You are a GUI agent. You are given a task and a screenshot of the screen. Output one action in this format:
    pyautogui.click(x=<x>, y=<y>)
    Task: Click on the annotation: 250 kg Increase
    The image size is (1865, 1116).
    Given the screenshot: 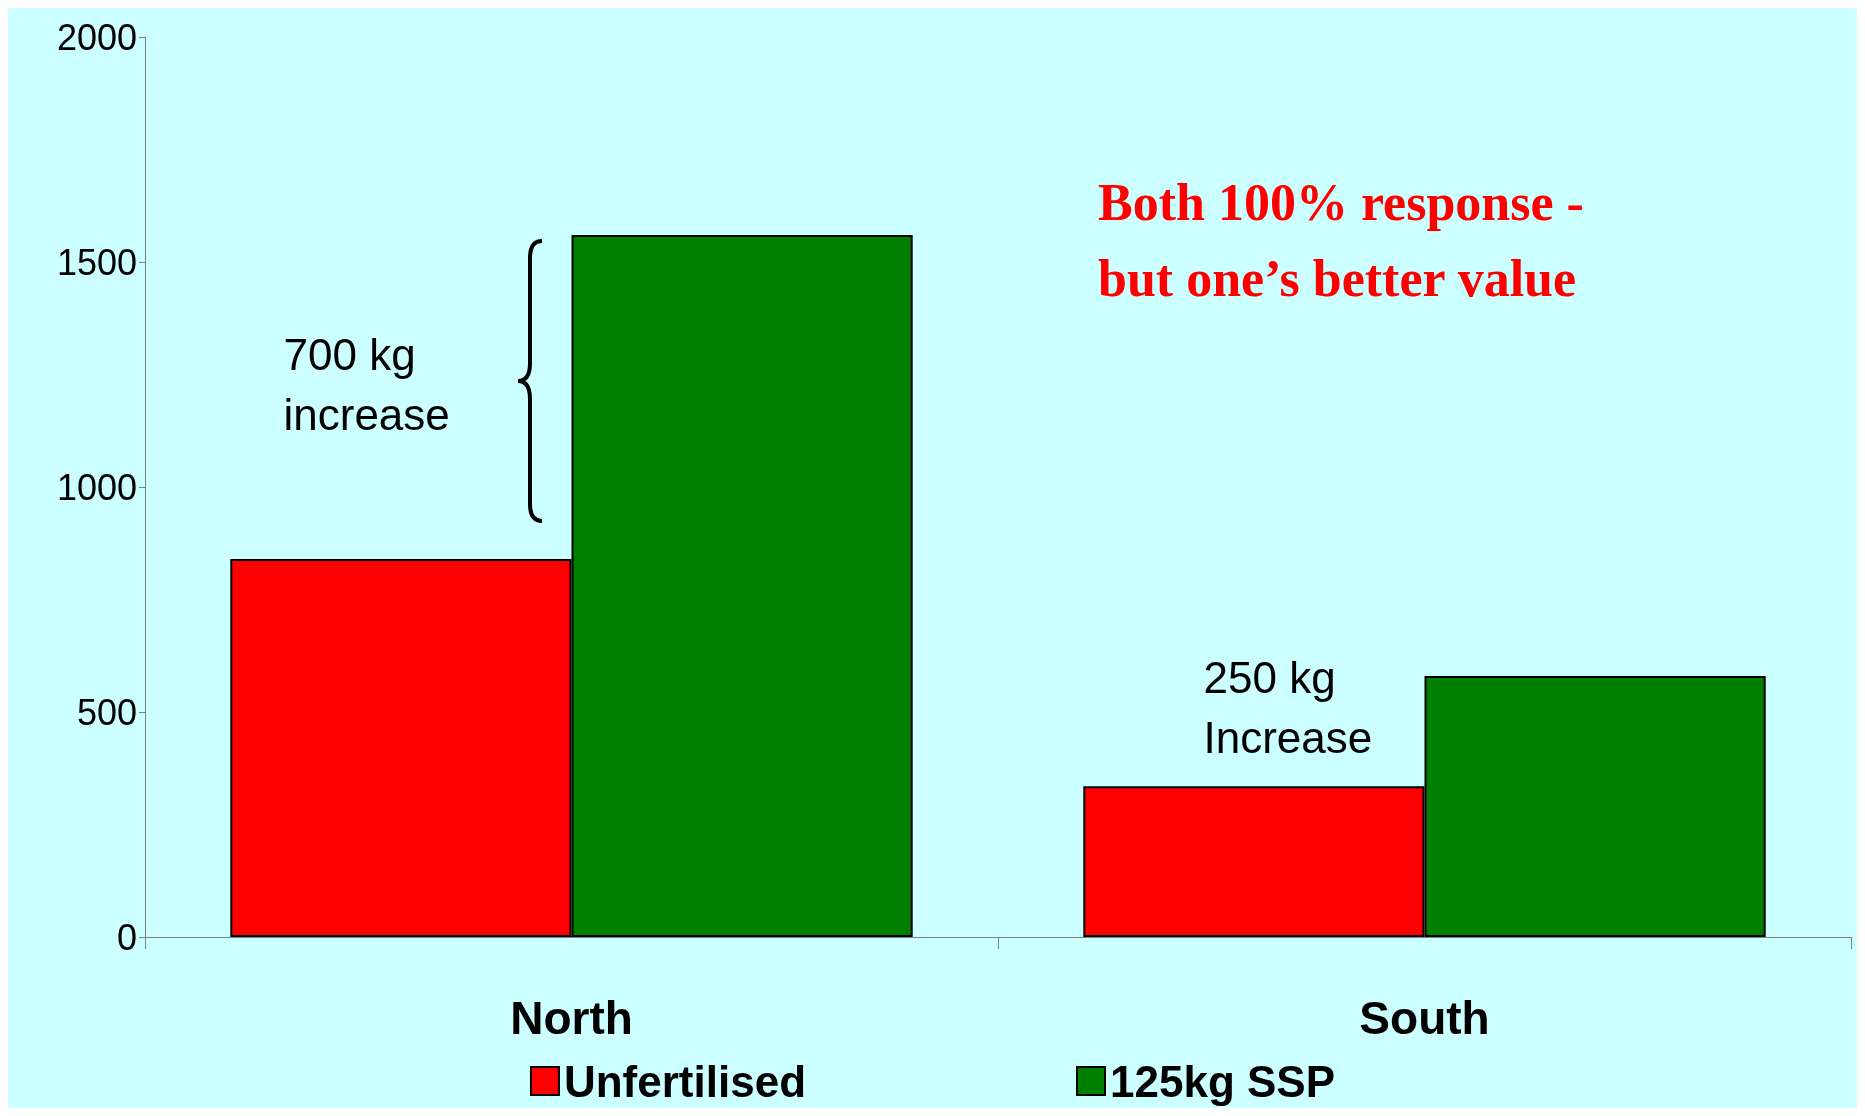 What is the action you would take?
    pyautogui.click(x=1288, y=707)
    